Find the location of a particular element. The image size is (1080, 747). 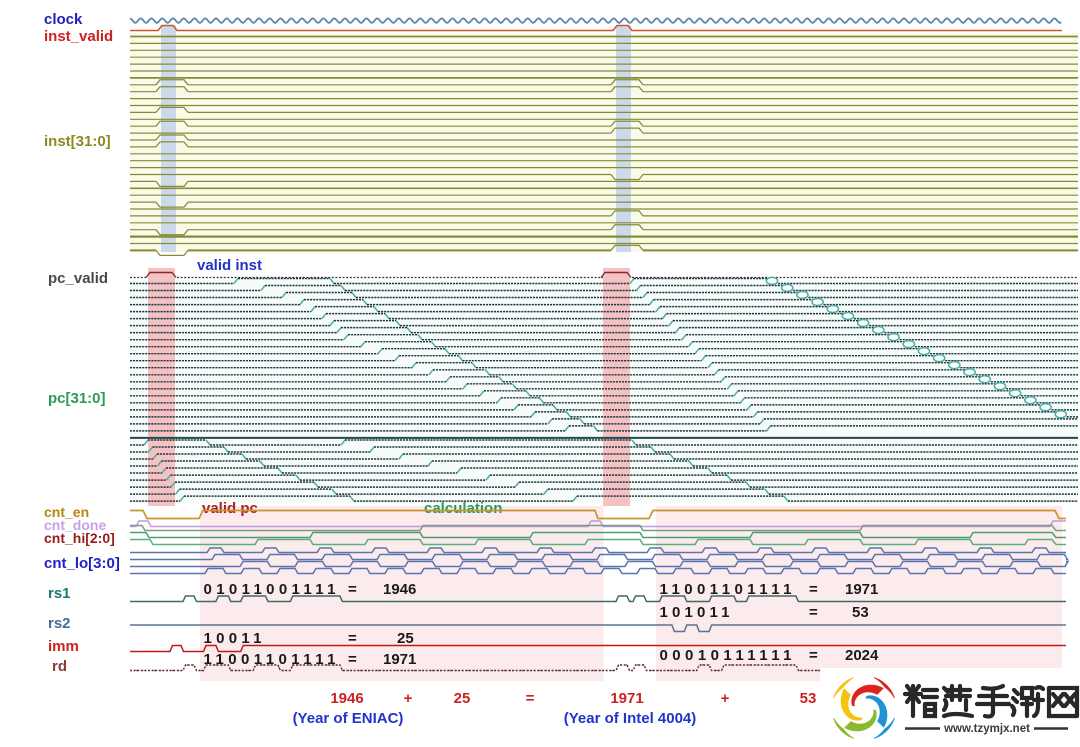

svg-text: rd is located at coordinates (59, 666).